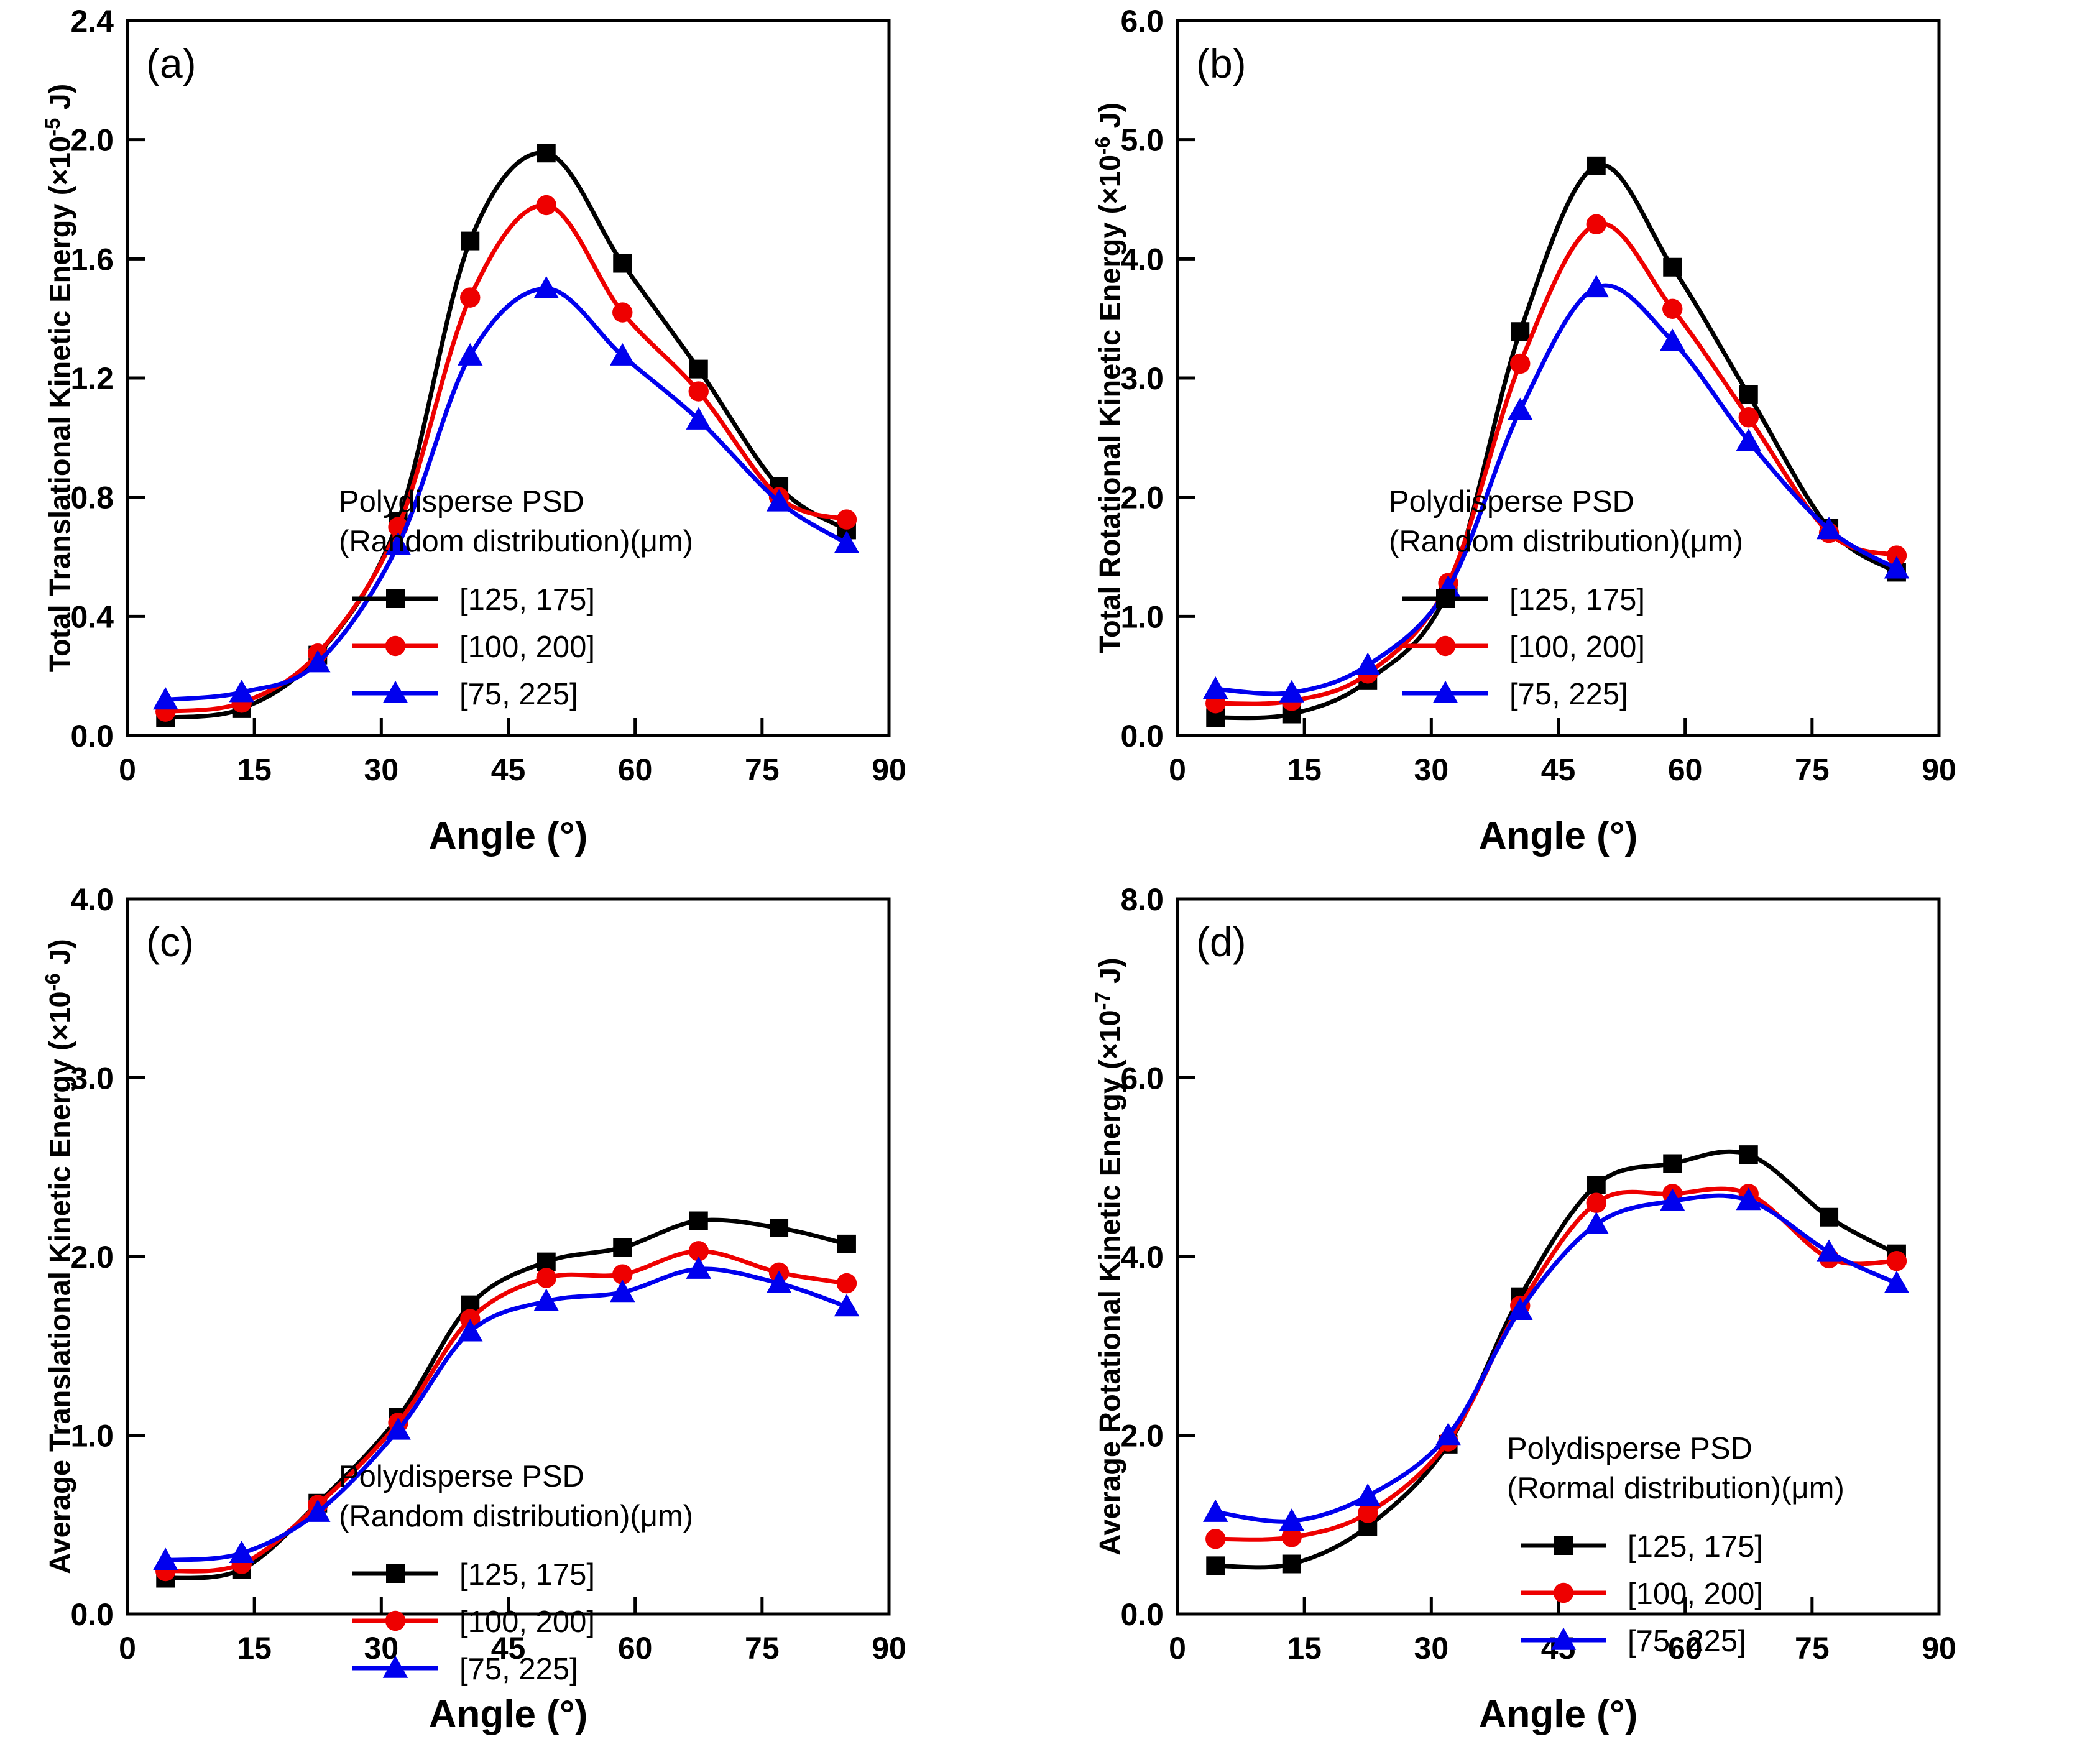 The width and height of the screenshot is (2100, 1757). I want to click on y-tick-label: 3.0, so click(92, 1078).